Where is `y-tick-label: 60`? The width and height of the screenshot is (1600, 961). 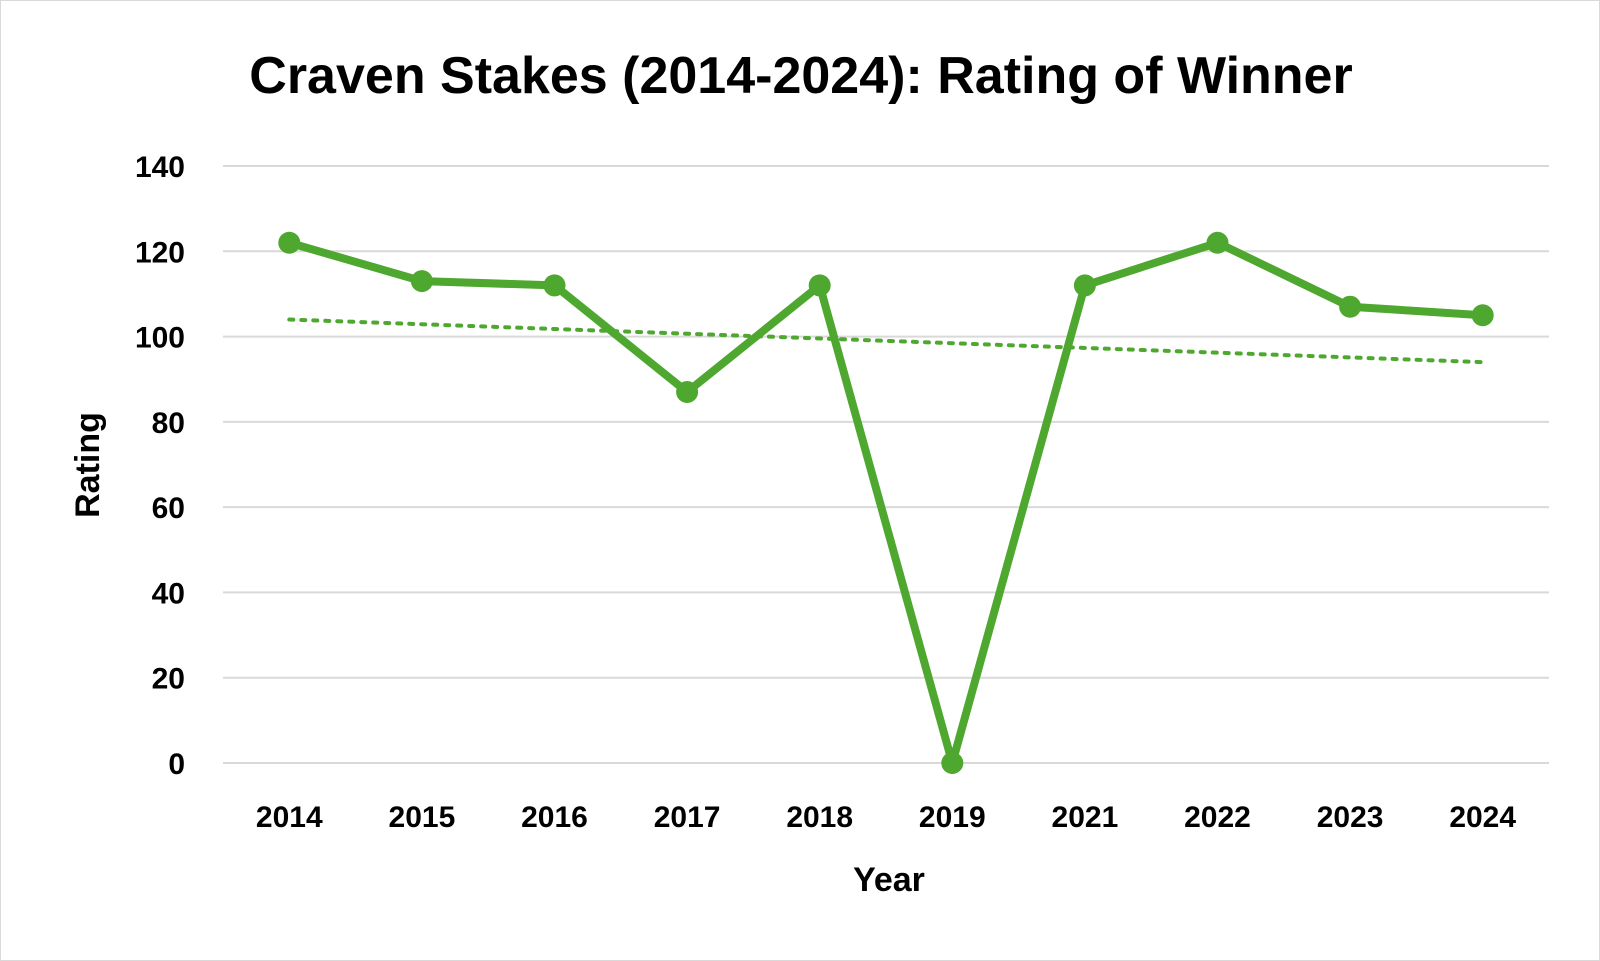 y-tick-label: 60 is located at coordinates (168, 508).